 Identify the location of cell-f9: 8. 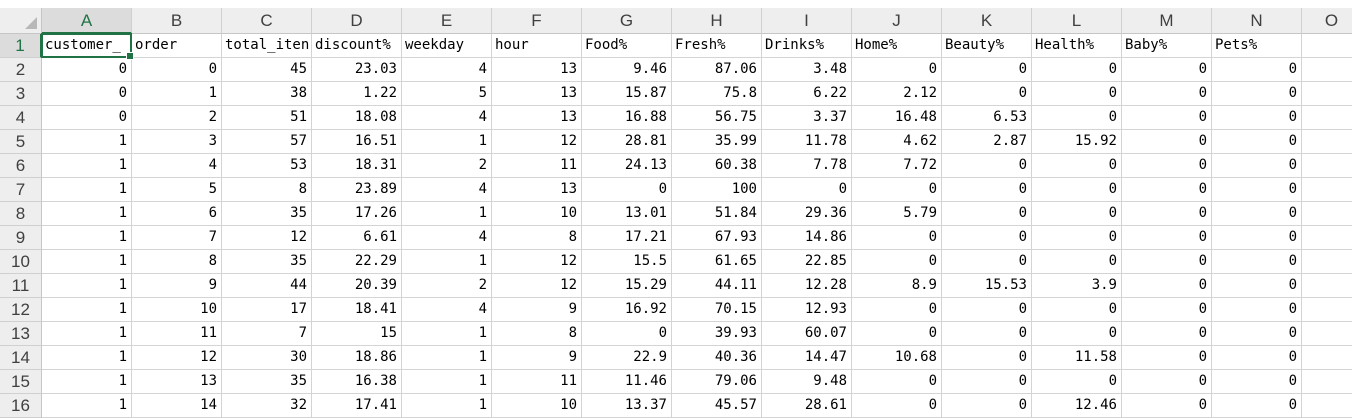
(537, 238).